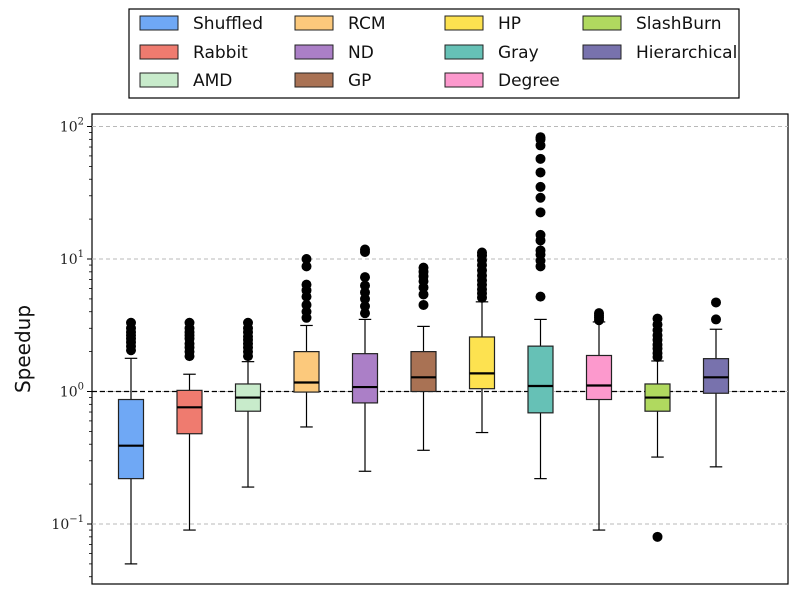 Image resolution: width=797 pixels, height=596 pixels. What do you see at coordinates (71, 347) in the screenshot?
I see `y-axis-ticks: 10⁻¹ 10⁰ 10¹ 10²` at bounding box center [71, 347].